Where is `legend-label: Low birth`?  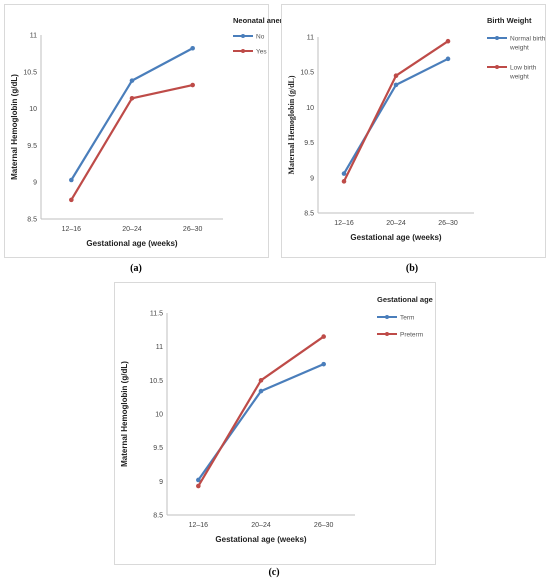 legend-label: Low birth is located at coordinates (523, 68).